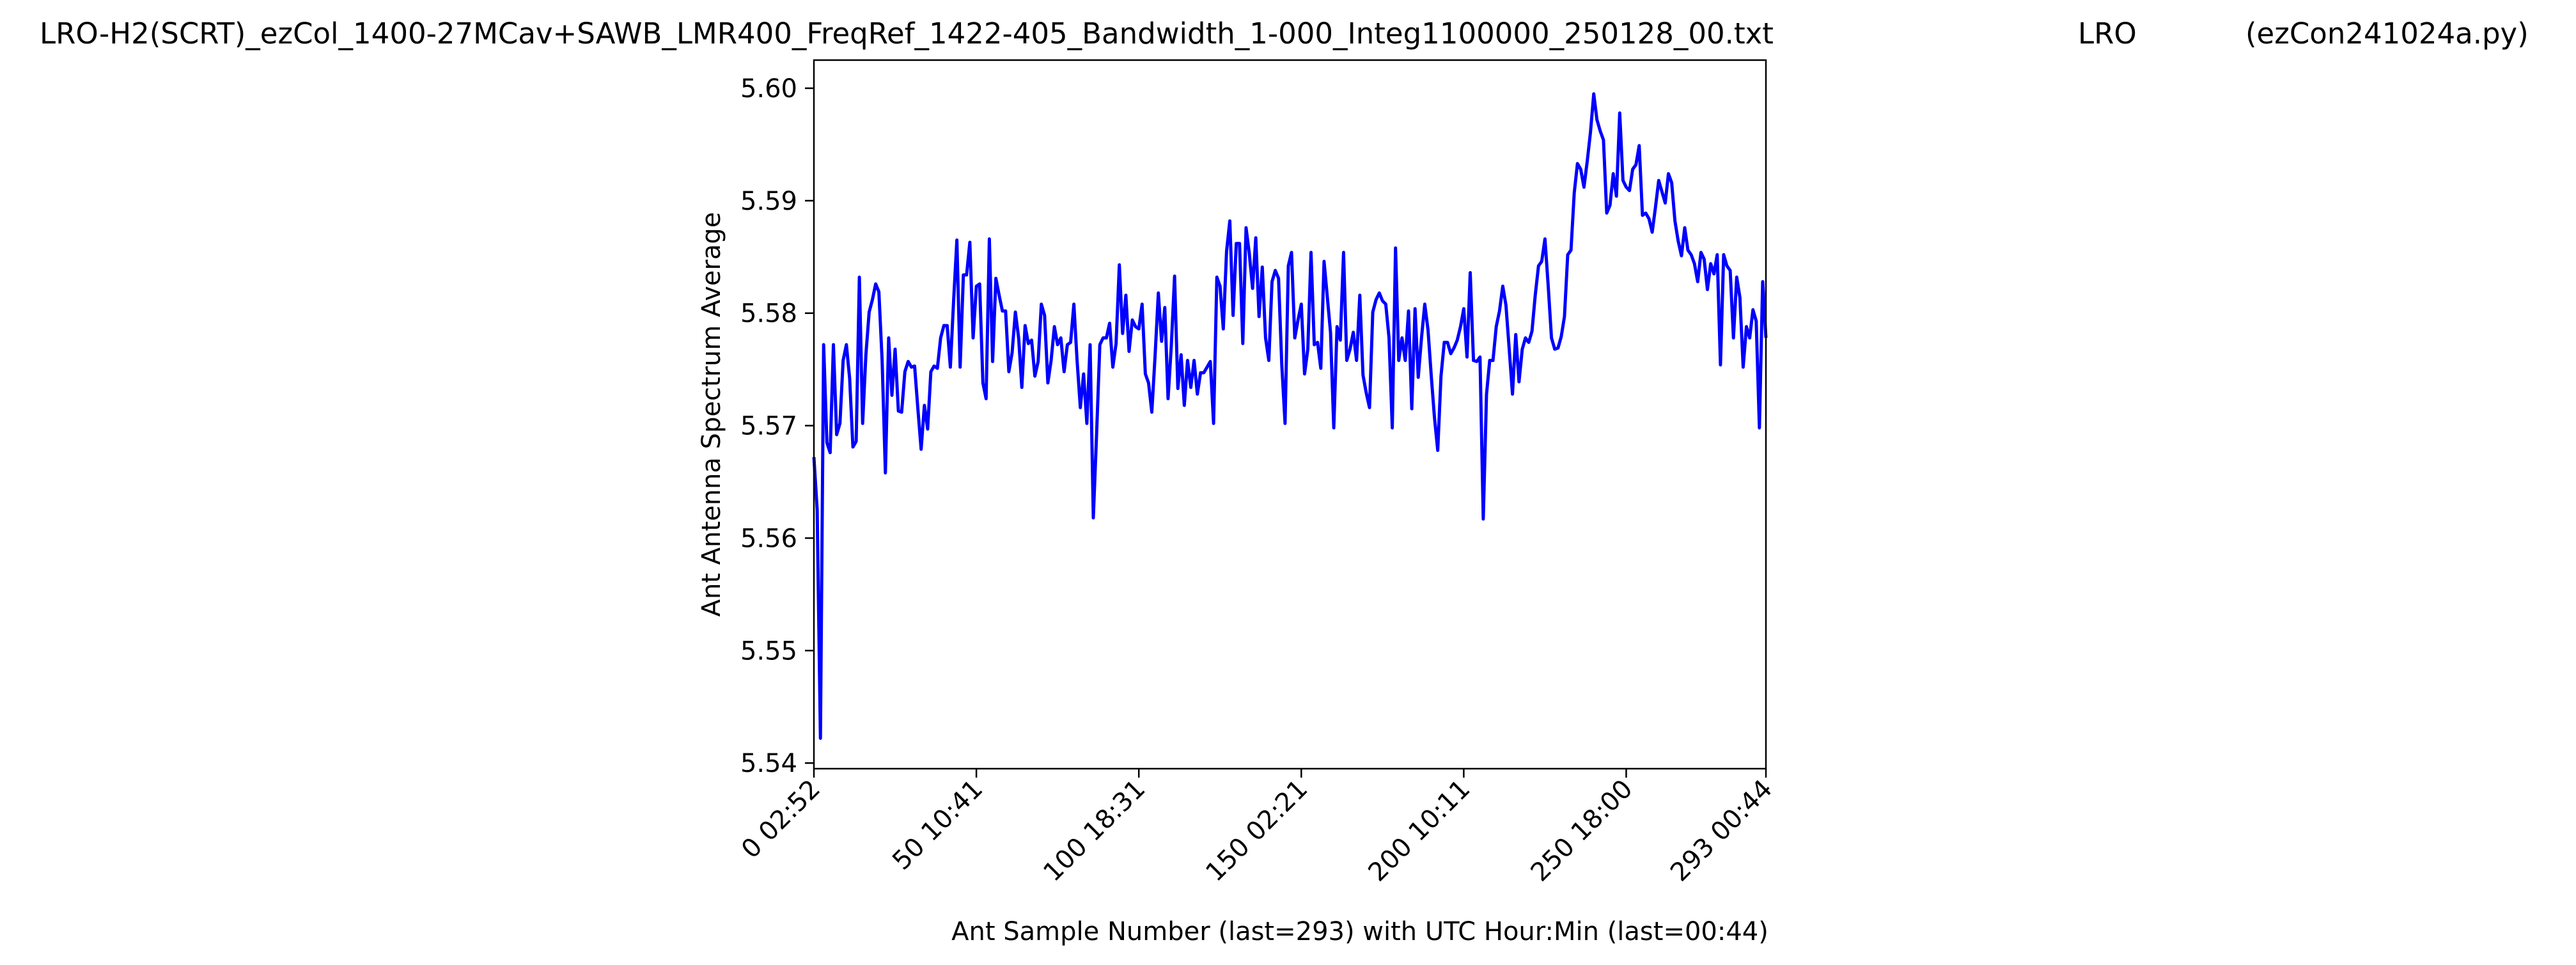 The image size is (2576, 965). Describe the element at coordinates (2387, 34) in the screenshot. I see `chart-title-script: (ezCon241024a.py)` at that location.